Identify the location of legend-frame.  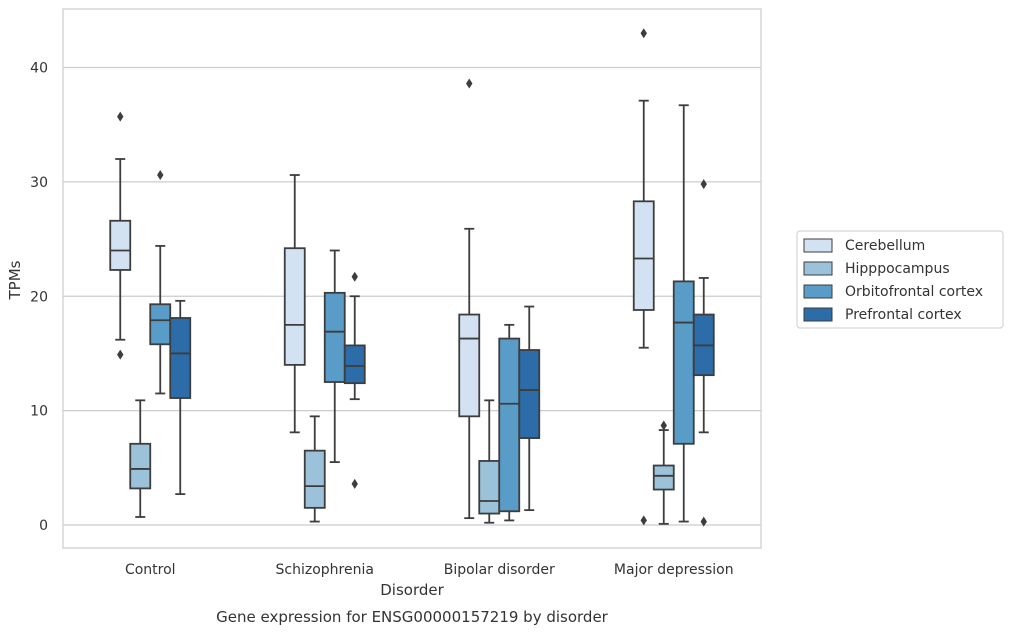
(900, 279).